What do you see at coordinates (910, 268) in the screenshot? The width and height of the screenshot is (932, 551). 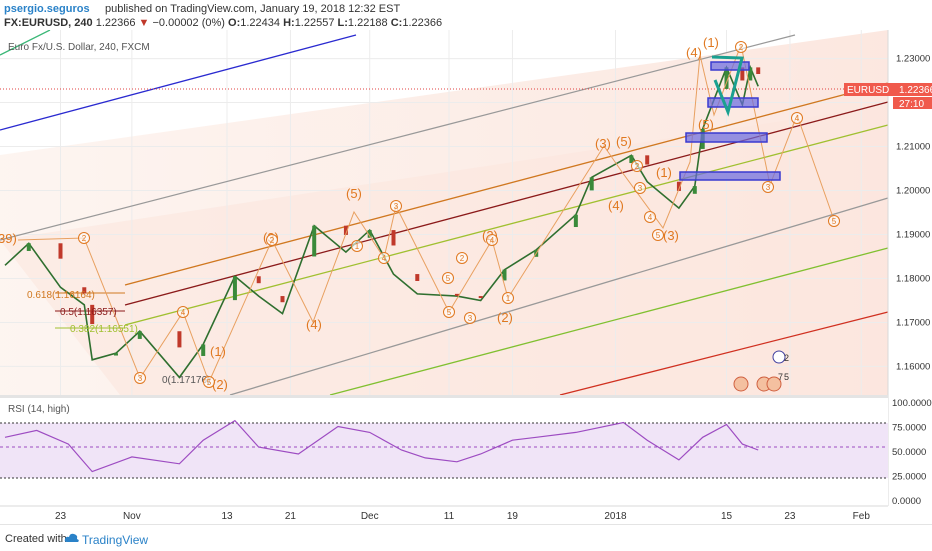 I see `price-axis` at bounding box center [910, 268].